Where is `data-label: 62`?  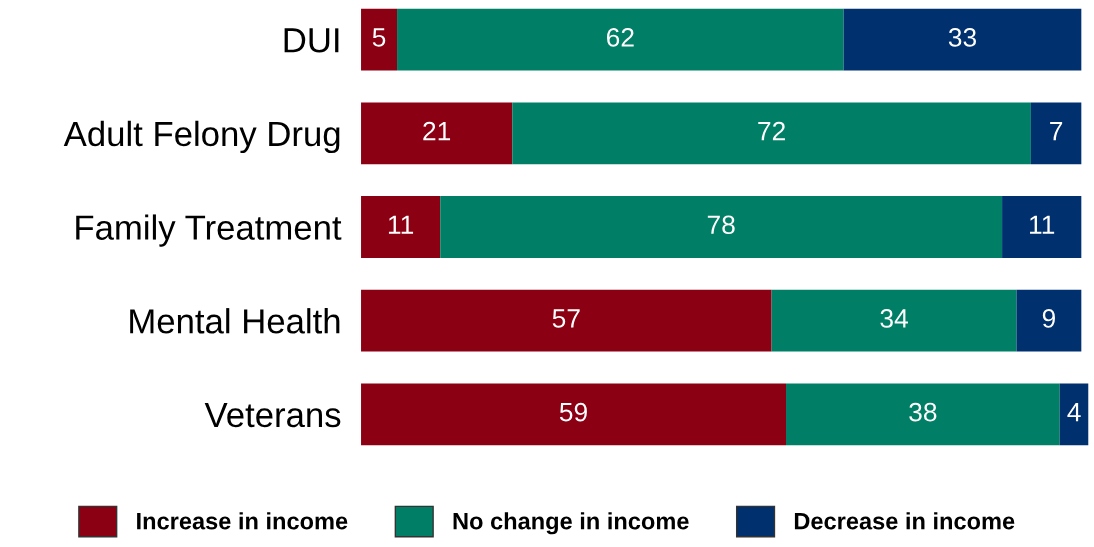 data-label: 62 is located at coordinates (620, 37).